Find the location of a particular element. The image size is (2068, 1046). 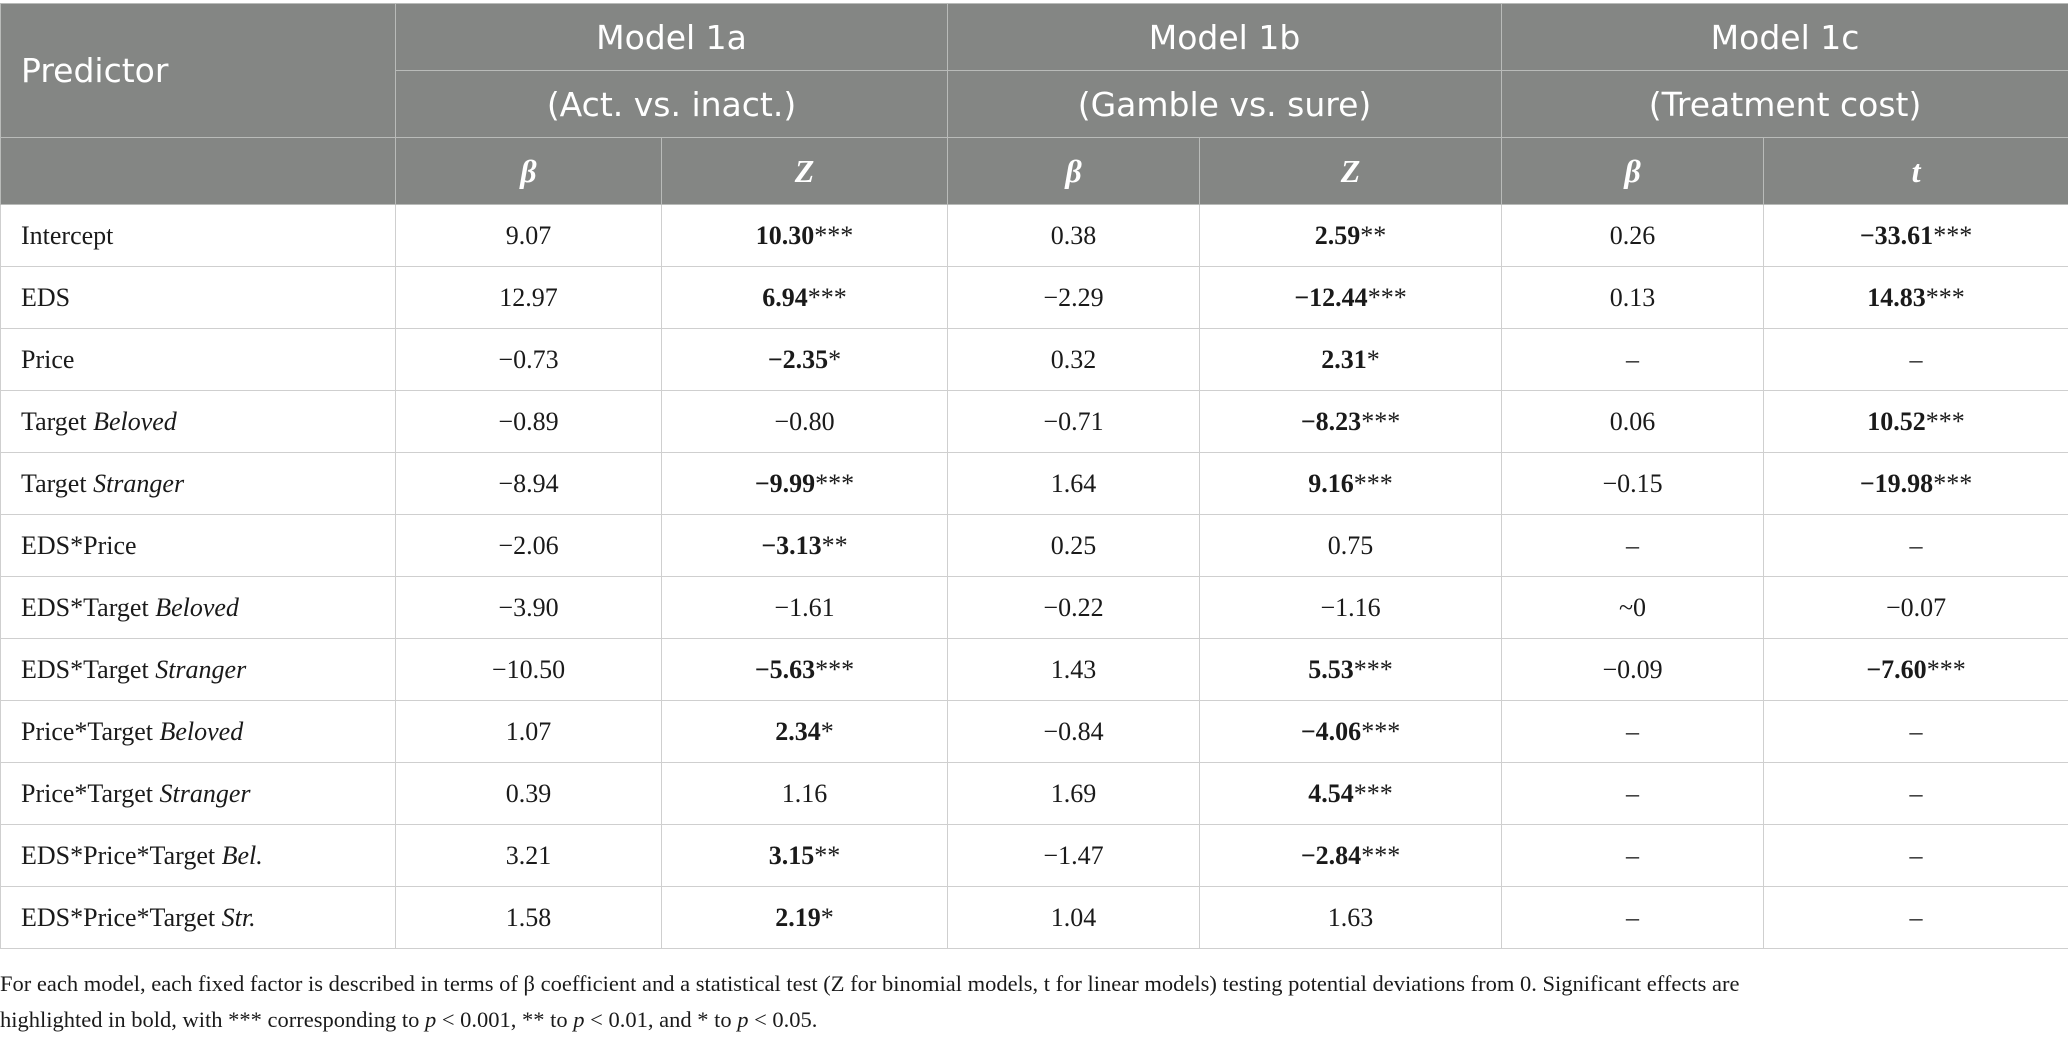

cell-value: 1.43 is located at coordinates (1073, 669).